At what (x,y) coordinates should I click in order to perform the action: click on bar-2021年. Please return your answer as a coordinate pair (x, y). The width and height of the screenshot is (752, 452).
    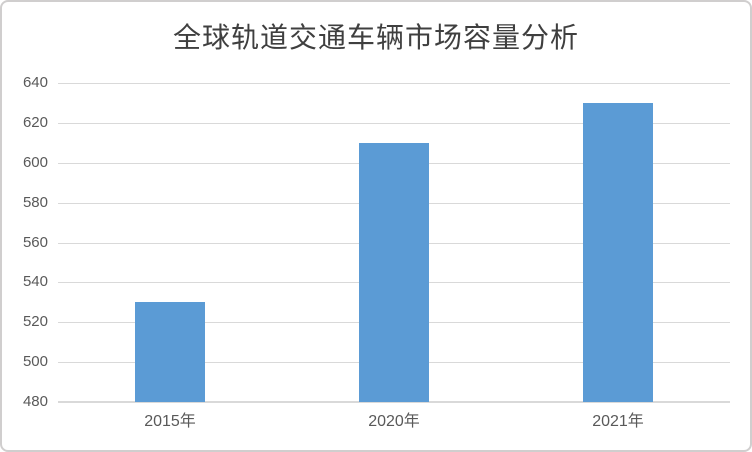
    Looking at the image, I should click on (618, 252).